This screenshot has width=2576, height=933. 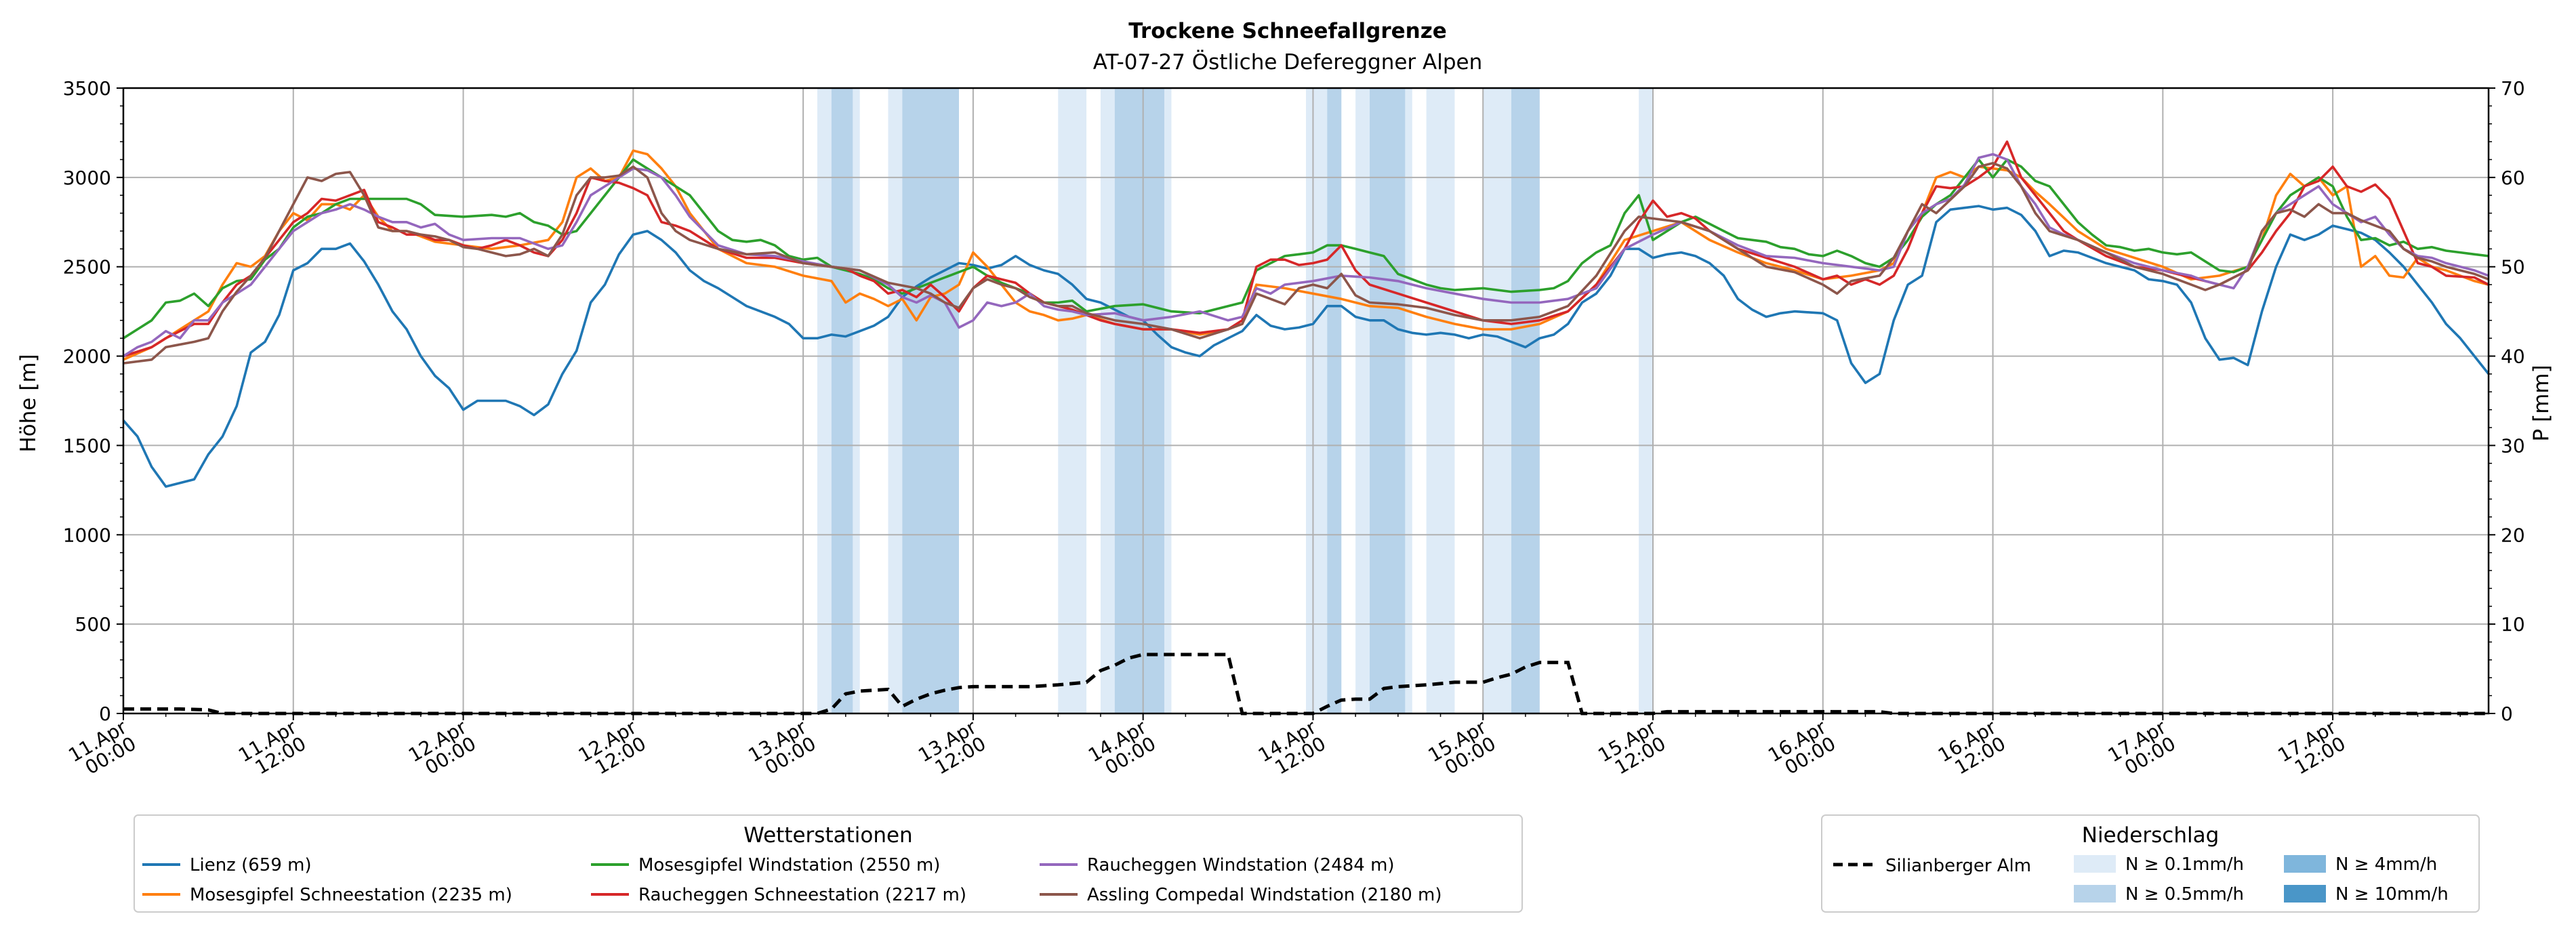 What do you see at coordinates (2513, 178) in the screenshot?
I see `y2-tick-label: 60` at bounding box center [2513, 178].